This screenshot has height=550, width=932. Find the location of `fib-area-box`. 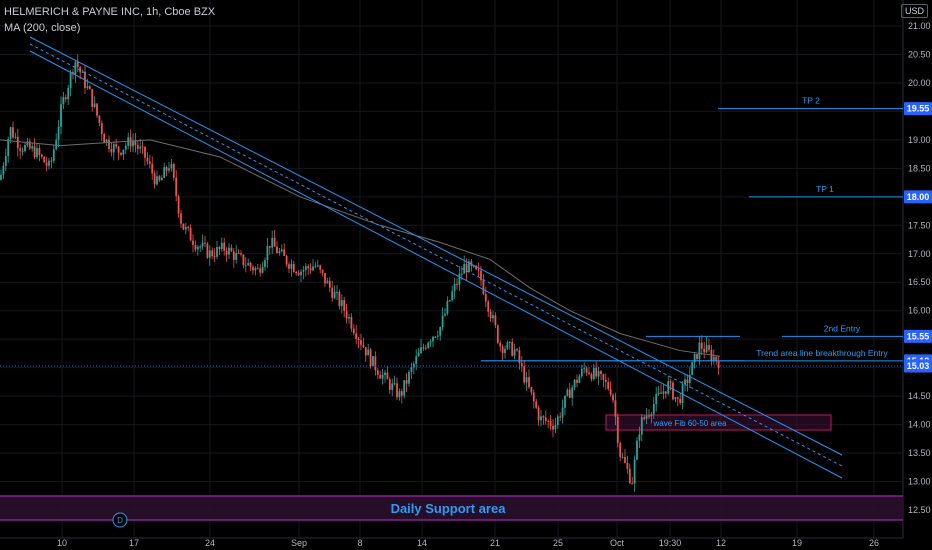

fib-area-box is located at coordinates (718, 422).